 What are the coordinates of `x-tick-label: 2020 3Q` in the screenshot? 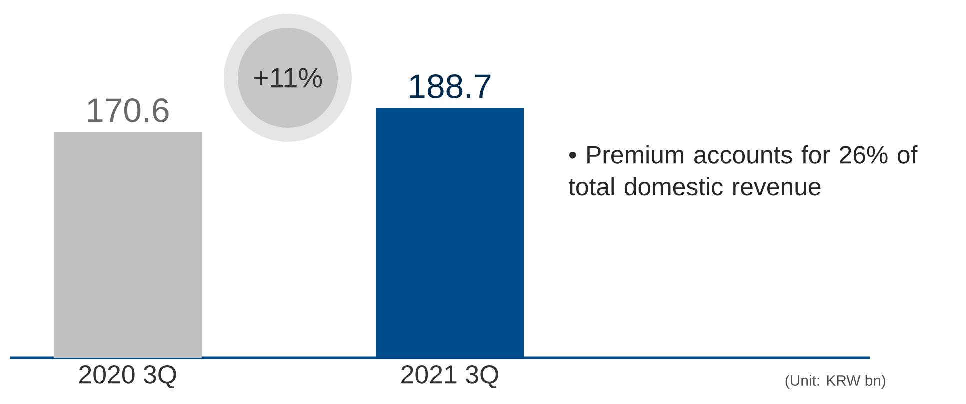 It's located at (128, 377).